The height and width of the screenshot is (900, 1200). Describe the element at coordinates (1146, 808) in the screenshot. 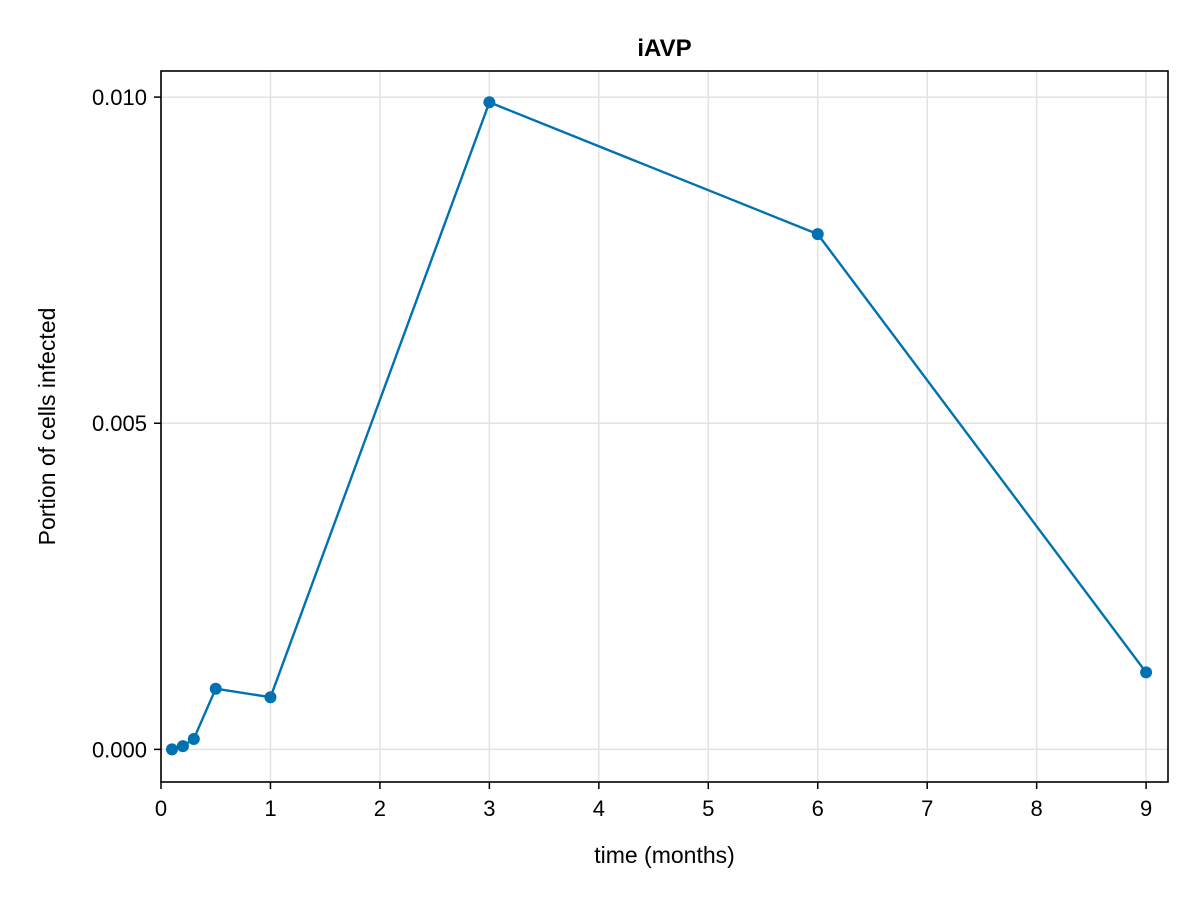

I see `x-tick-label: 9` at that location.